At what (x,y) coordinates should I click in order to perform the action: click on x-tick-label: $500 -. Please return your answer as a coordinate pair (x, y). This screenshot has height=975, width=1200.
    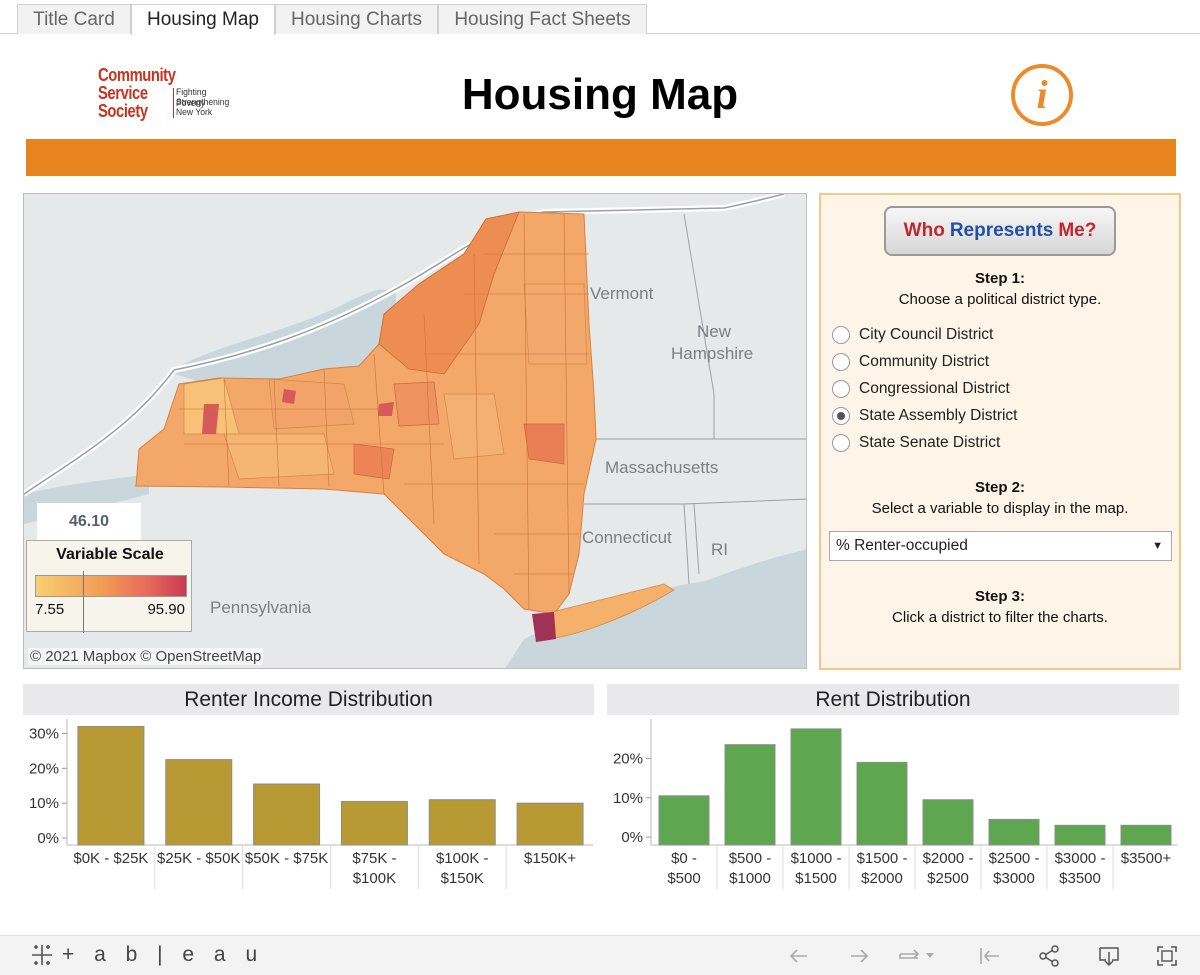
    Looking at the image, I should click on (750, 858).